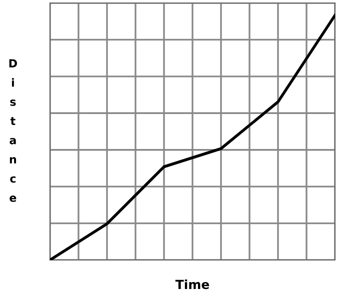 This screenshot has width=341, height=308. Describe the element at coordinates (13, 130) in the screenshot. I see `y-axis-title: Distance` at that location.